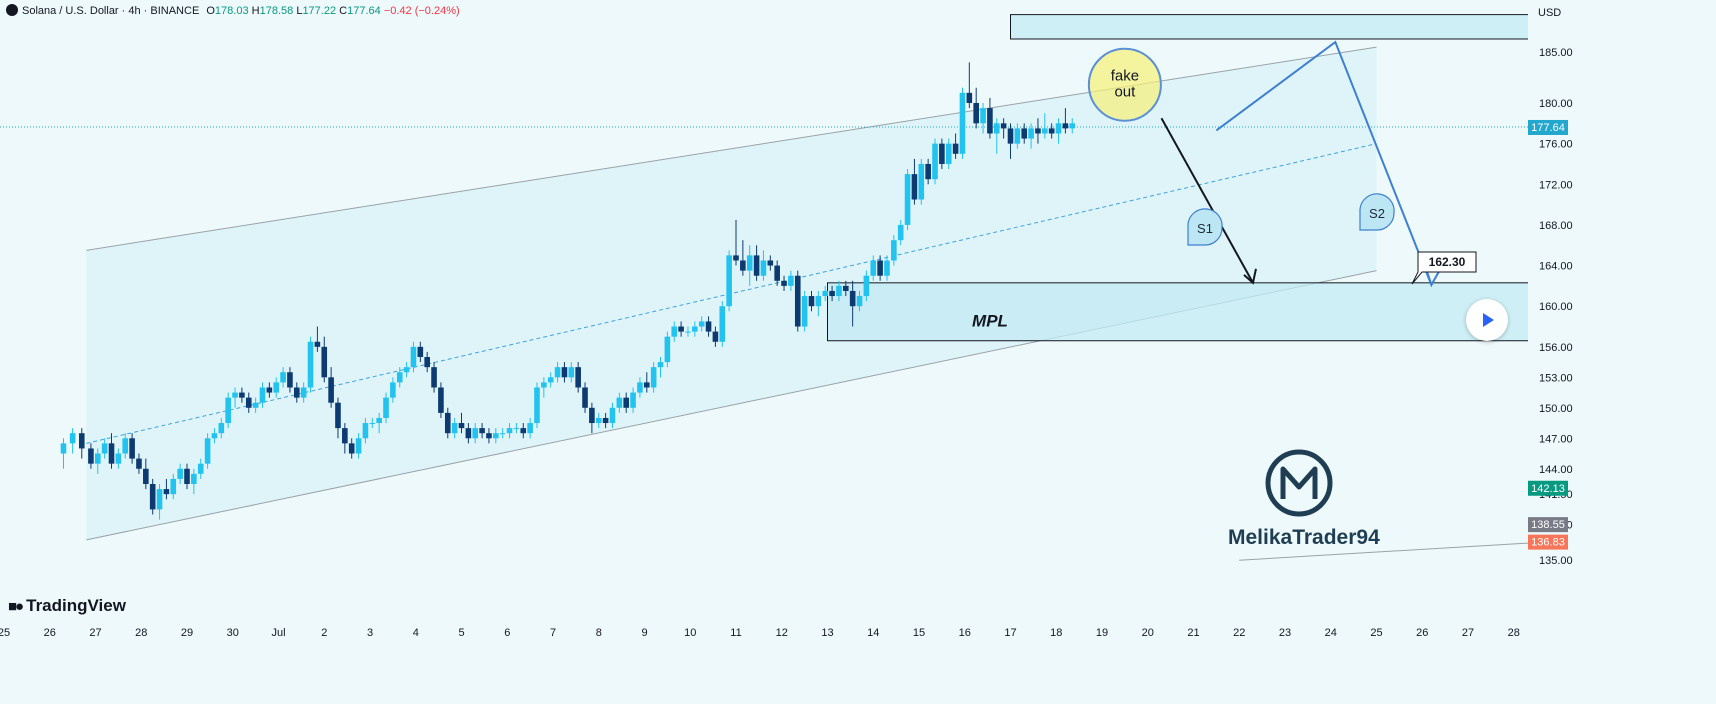  Describe the element at coordinates (1548, 127) in the screenshot. I see `price-badge: 177.64` at that location.